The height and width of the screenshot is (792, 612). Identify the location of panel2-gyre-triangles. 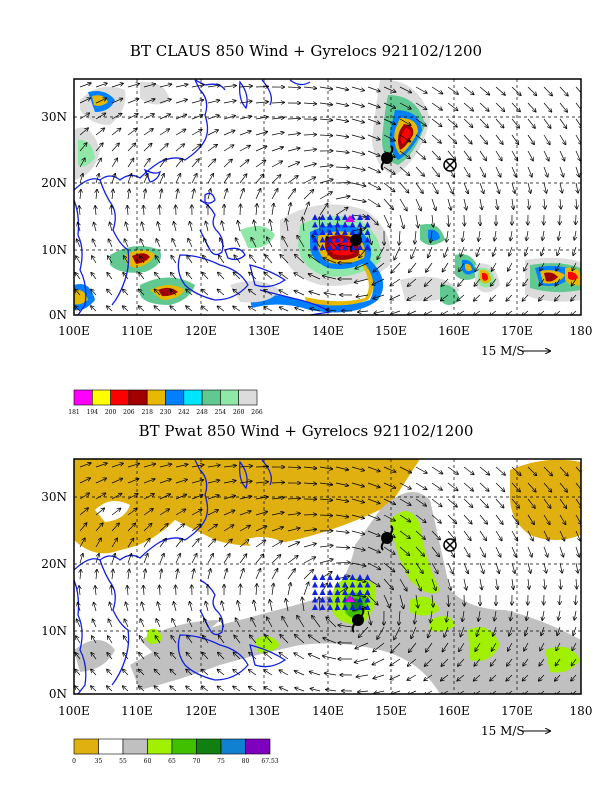
(341, 592).